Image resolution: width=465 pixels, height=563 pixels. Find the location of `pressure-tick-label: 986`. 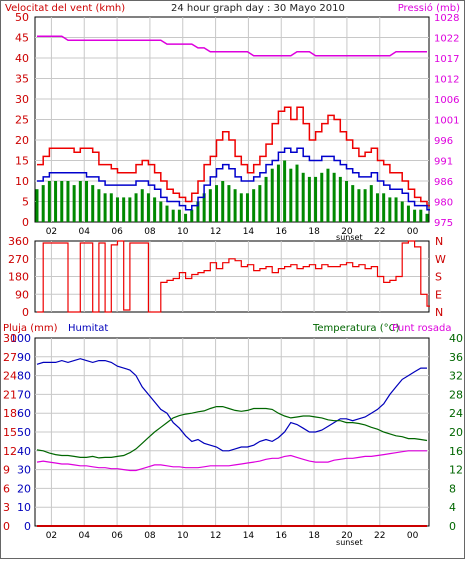

pressure-tick-label: 986 is located at coordinates (443, 182).